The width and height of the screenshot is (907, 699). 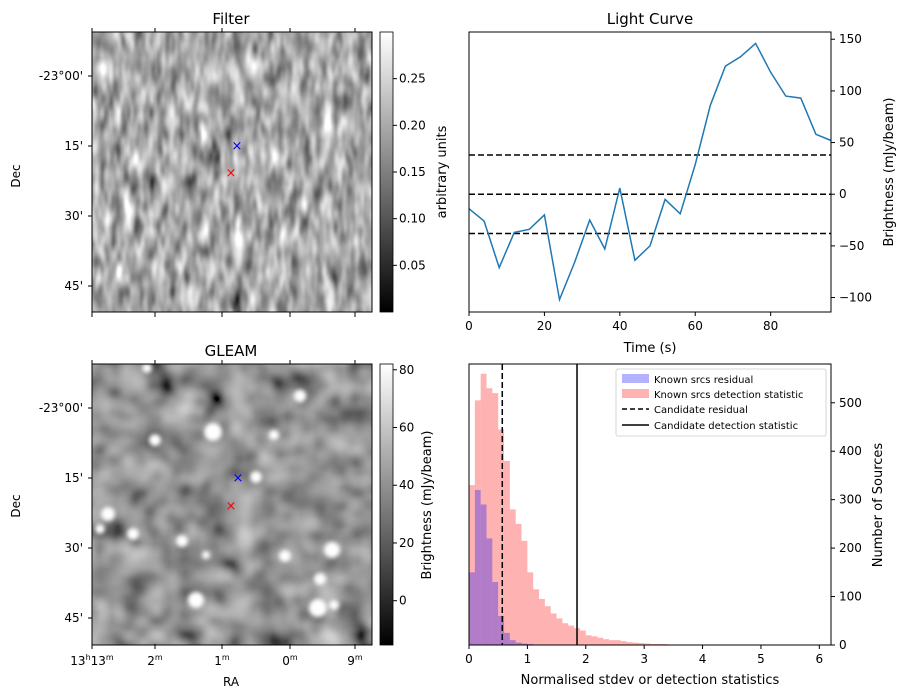 What do you see at coordinates (889, 172) in the screenshot?
I see `lightcurve-ylabel: Brightness (mJy/beam)` at bounding box center [889, 172].